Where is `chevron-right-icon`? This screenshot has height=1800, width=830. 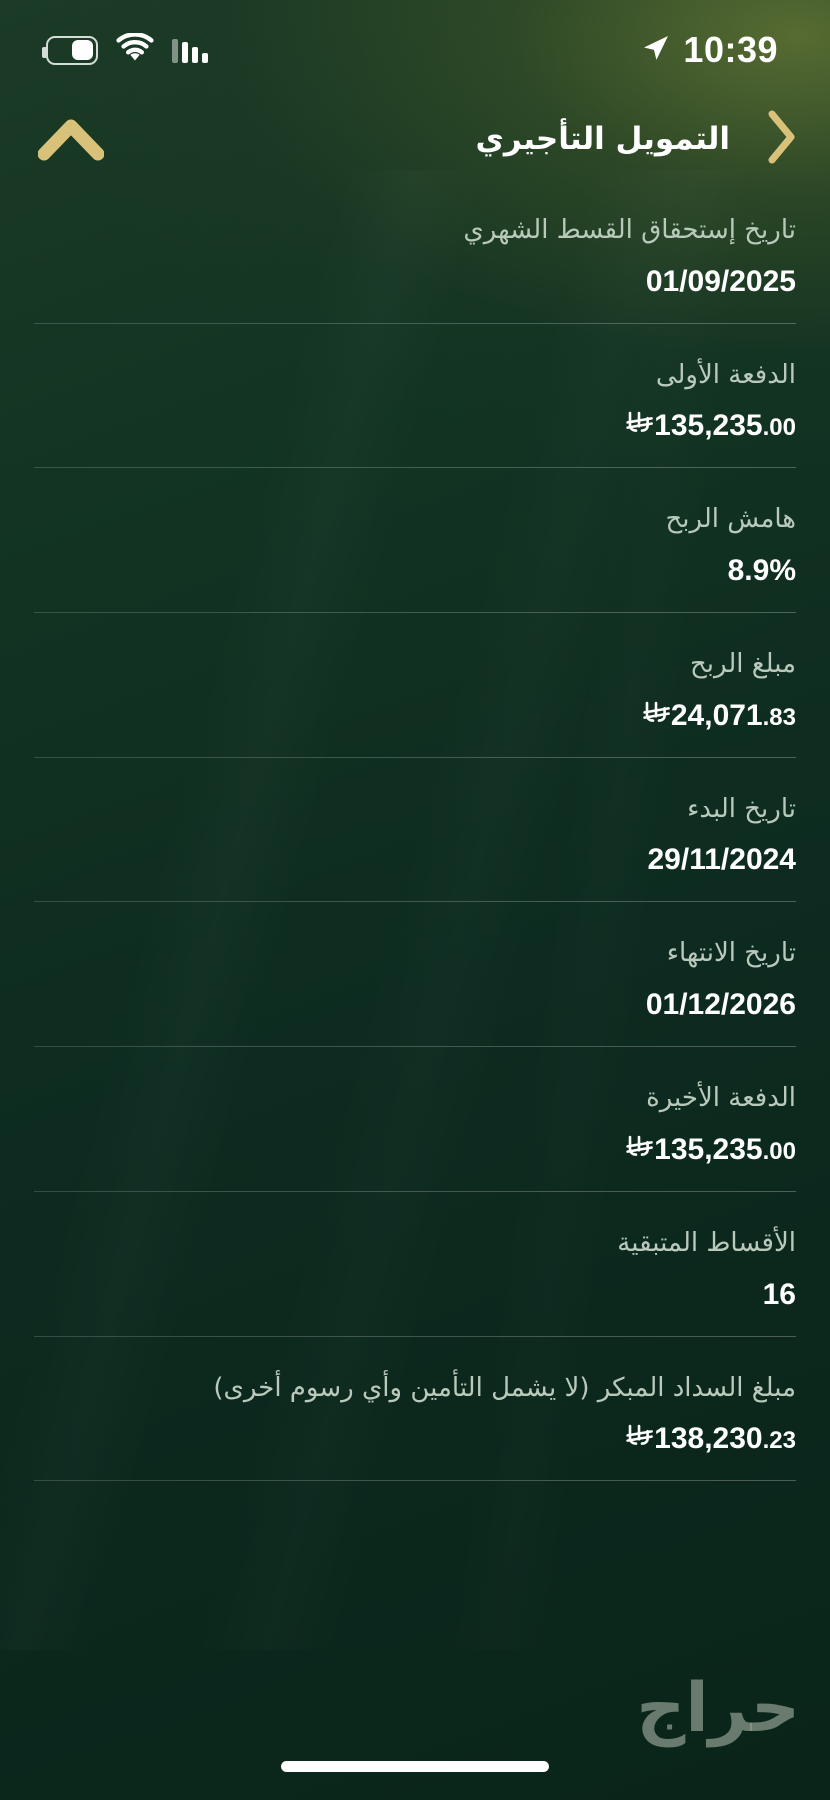 chevron-right-icon is located at coordinates (781, 139).